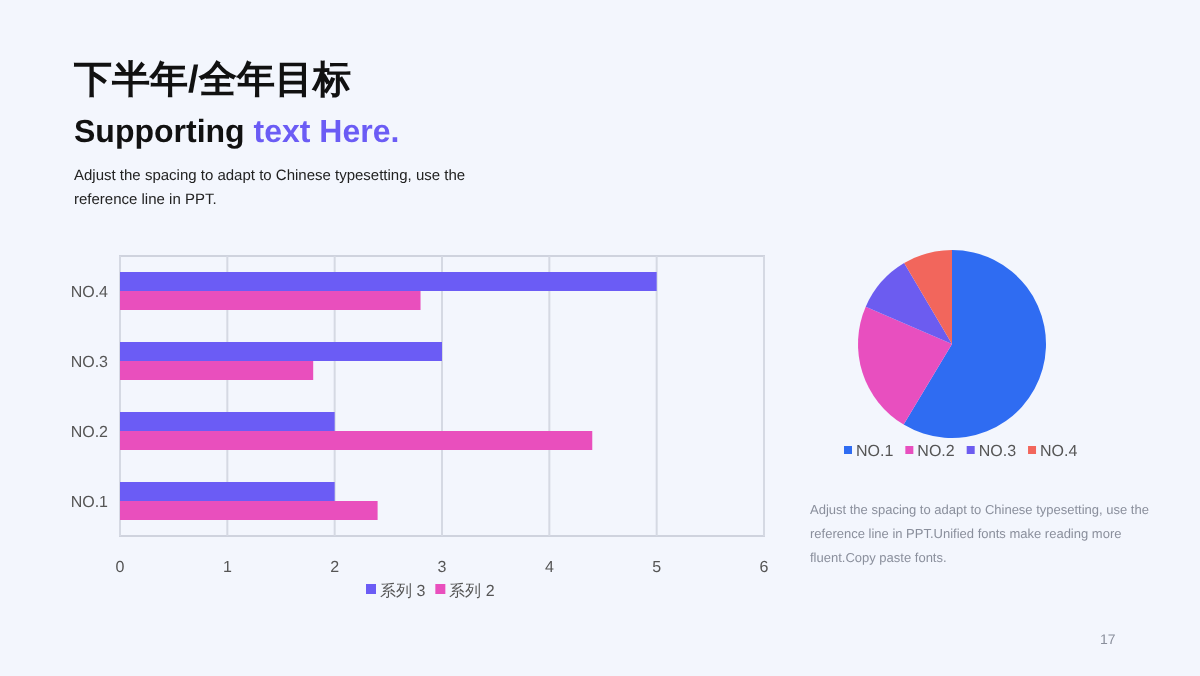  Describe the element at coordinates (335, 567) in the screenshot. I see `x-tick-label: 2` at that location.